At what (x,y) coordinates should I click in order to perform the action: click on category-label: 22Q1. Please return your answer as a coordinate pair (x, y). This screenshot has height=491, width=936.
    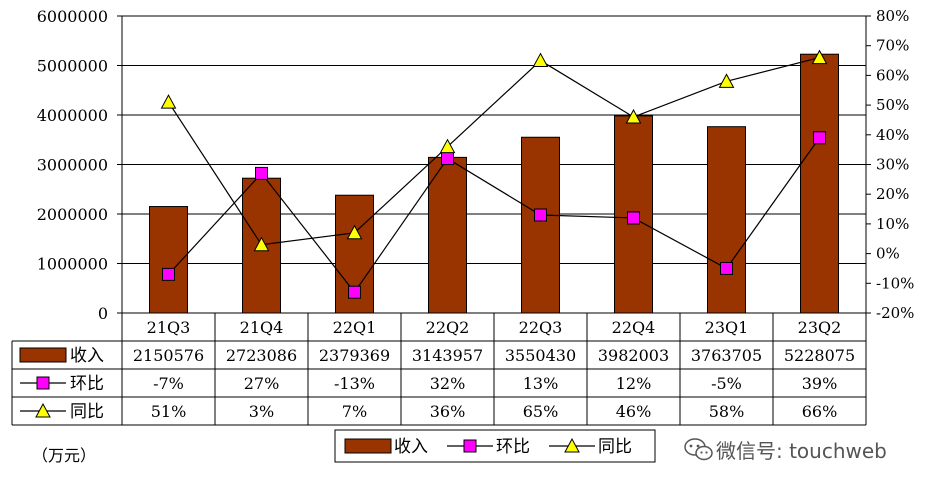
    Looking at the image, I should click on (355, 327).